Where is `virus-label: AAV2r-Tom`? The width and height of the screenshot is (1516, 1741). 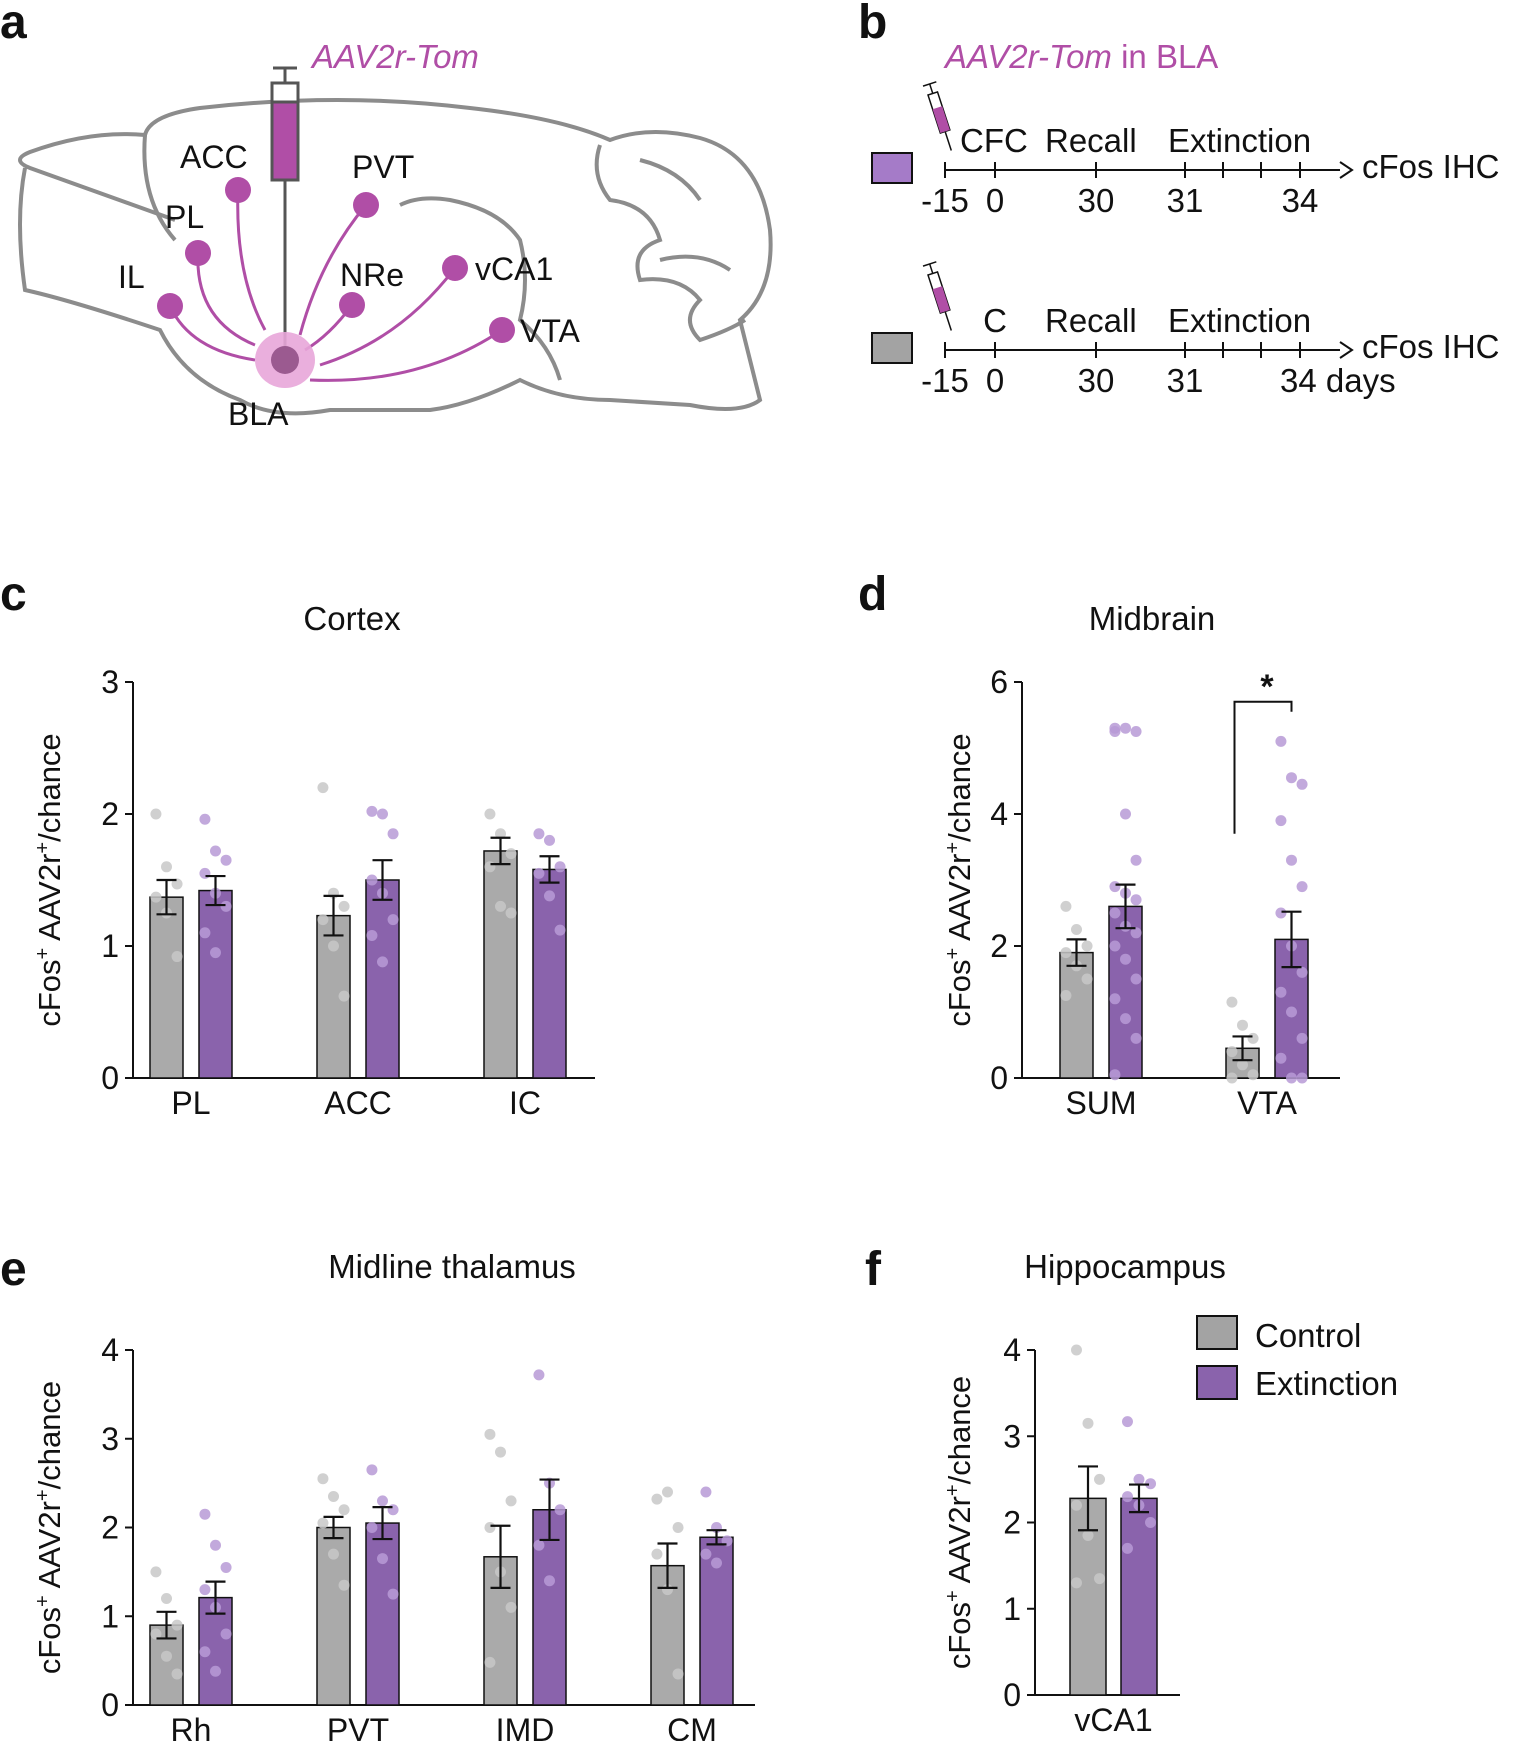 virus-label: AAV2r-Tom is located at coordinates (394, 56).